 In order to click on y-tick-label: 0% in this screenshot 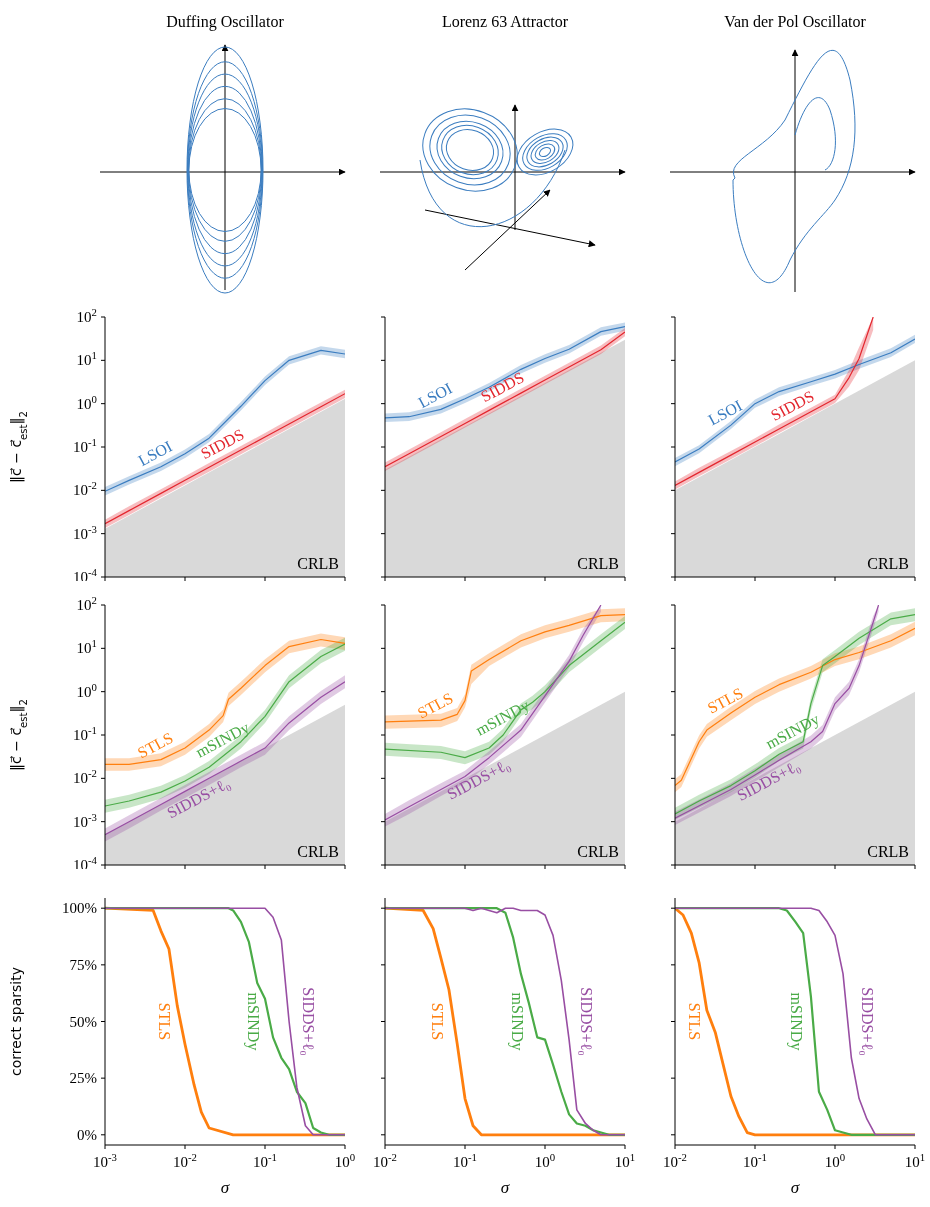, I will do `click(87, 1134)`.